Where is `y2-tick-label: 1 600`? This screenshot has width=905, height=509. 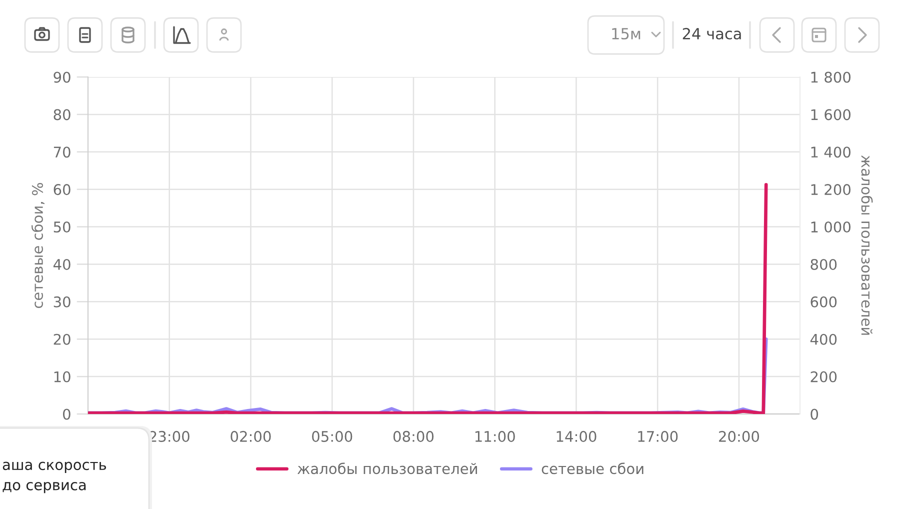 y2-tick-label: 1 600 is located at coordinates (831, 114).